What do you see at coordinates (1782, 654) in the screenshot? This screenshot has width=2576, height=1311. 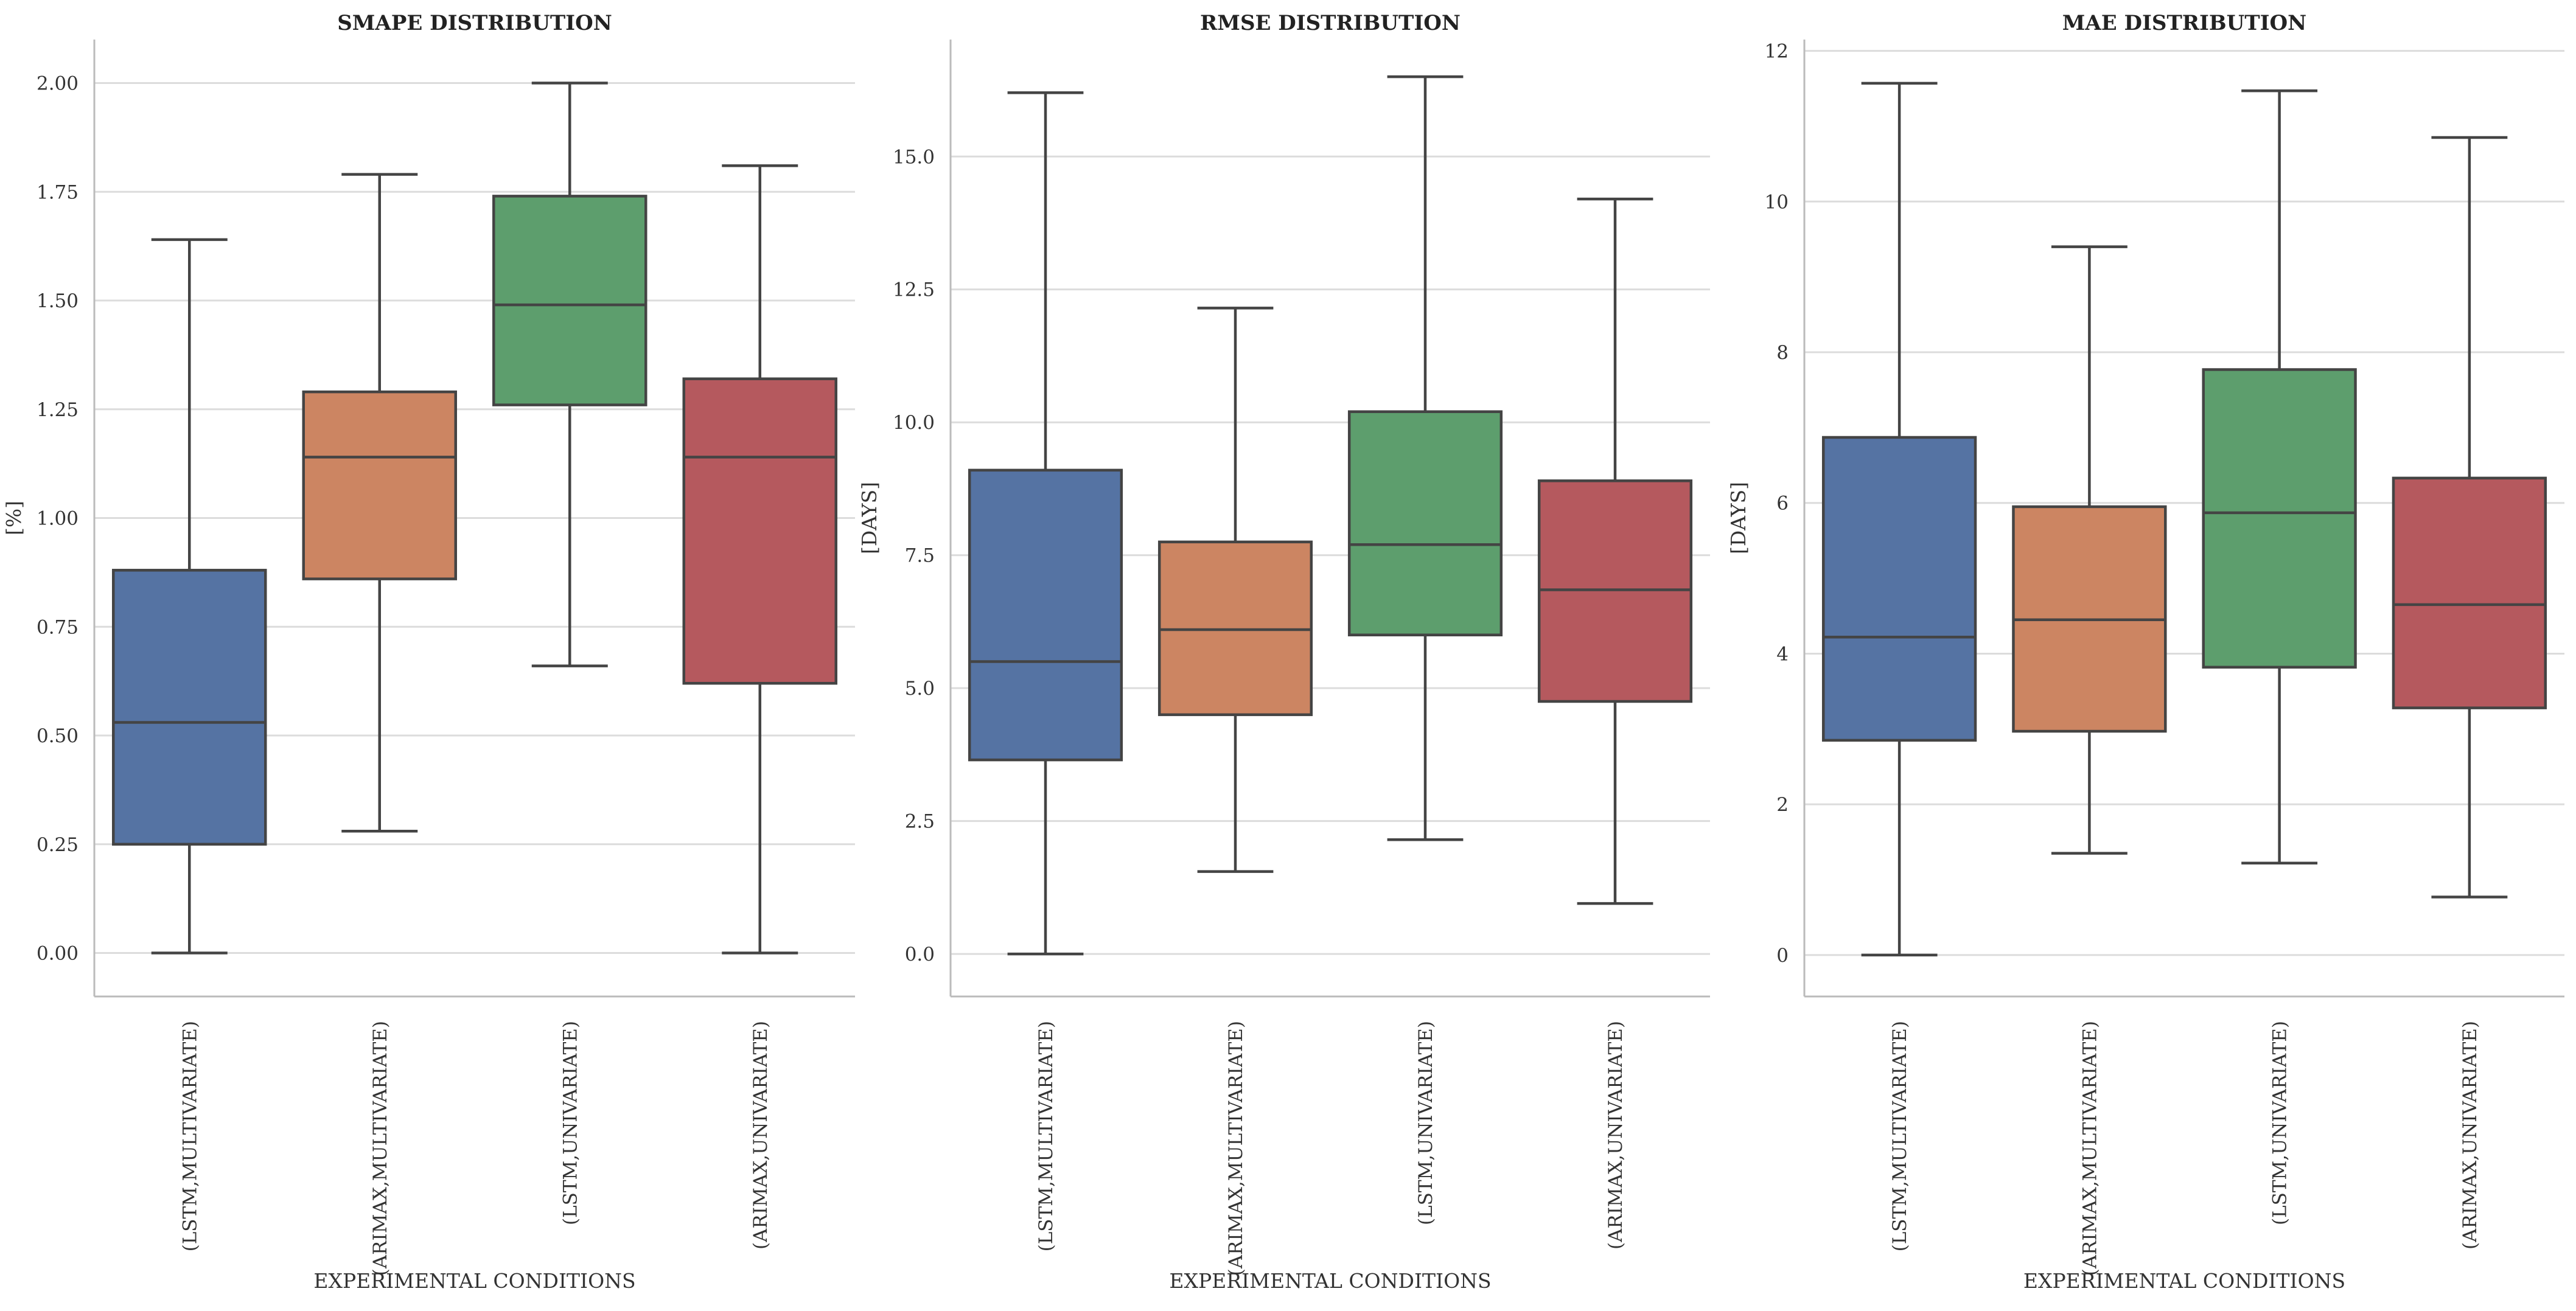 I see `y-tick-label: 4` at bounding box center [1782, 654].